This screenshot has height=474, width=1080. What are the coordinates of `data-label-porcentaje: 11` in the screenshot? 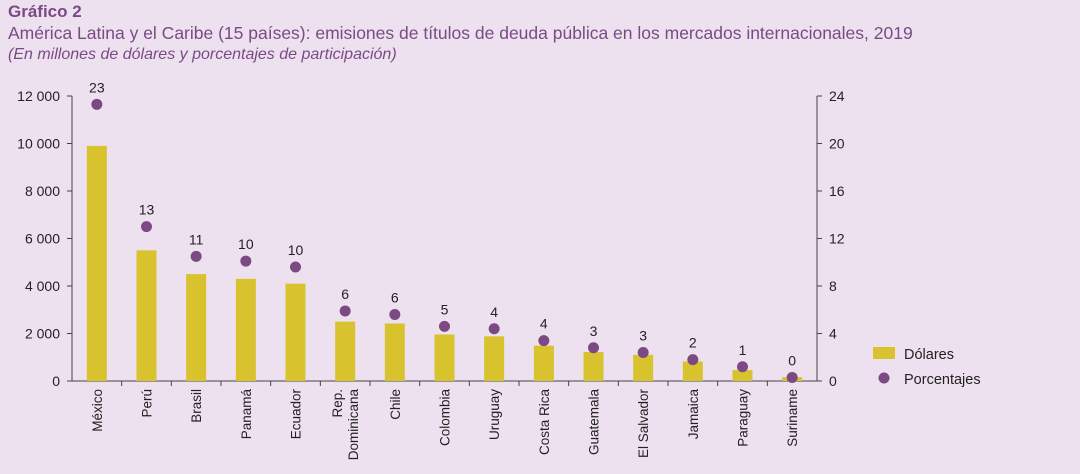 It's located at (196, 239).